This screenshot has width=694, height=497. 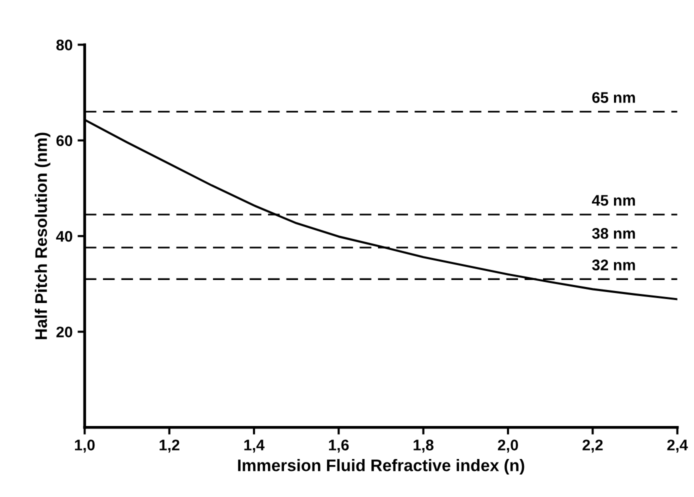 What do you see at coordinates (85, 446) in the screenshot?
I see `x-tick-label: 1,0` at bounding box center [85, 446].